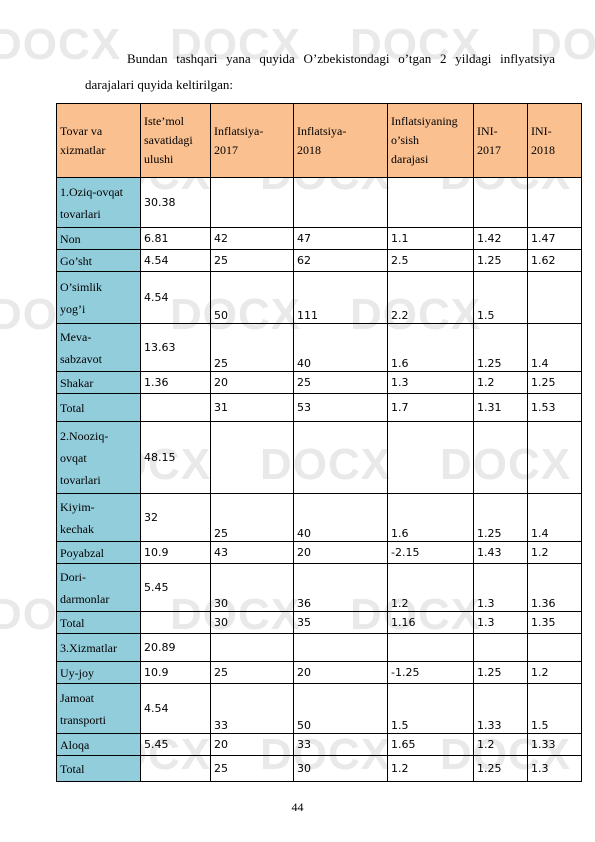  I want to click on inflation-2018-cell: 25, so click(340, 382).